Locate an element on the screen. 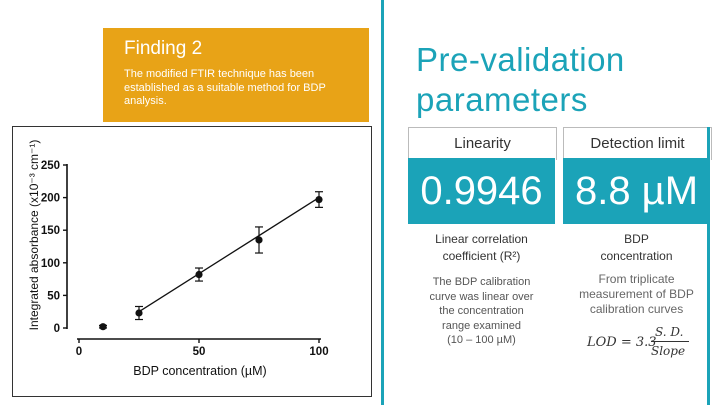  lod-formula-numerator: S. D. is located at coordinates (669, 332).